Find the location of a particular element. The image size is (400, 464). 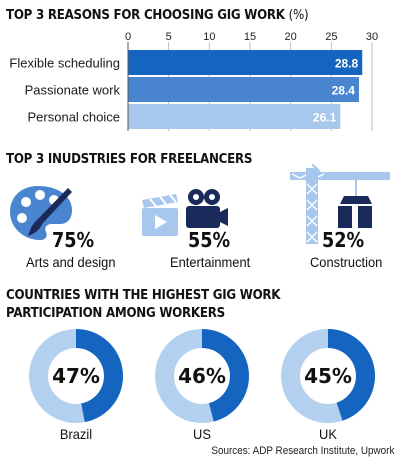

donut-uk-label: UK is located at coordinates (328, 434).